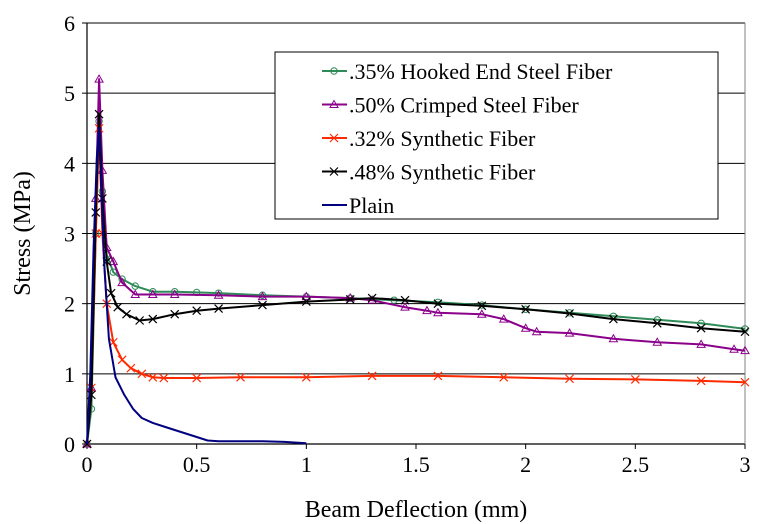  What do you see at coordinates (69, 93) in the screenshot?
I see `y-tick-label: 5` at bounding box center [69, 93].